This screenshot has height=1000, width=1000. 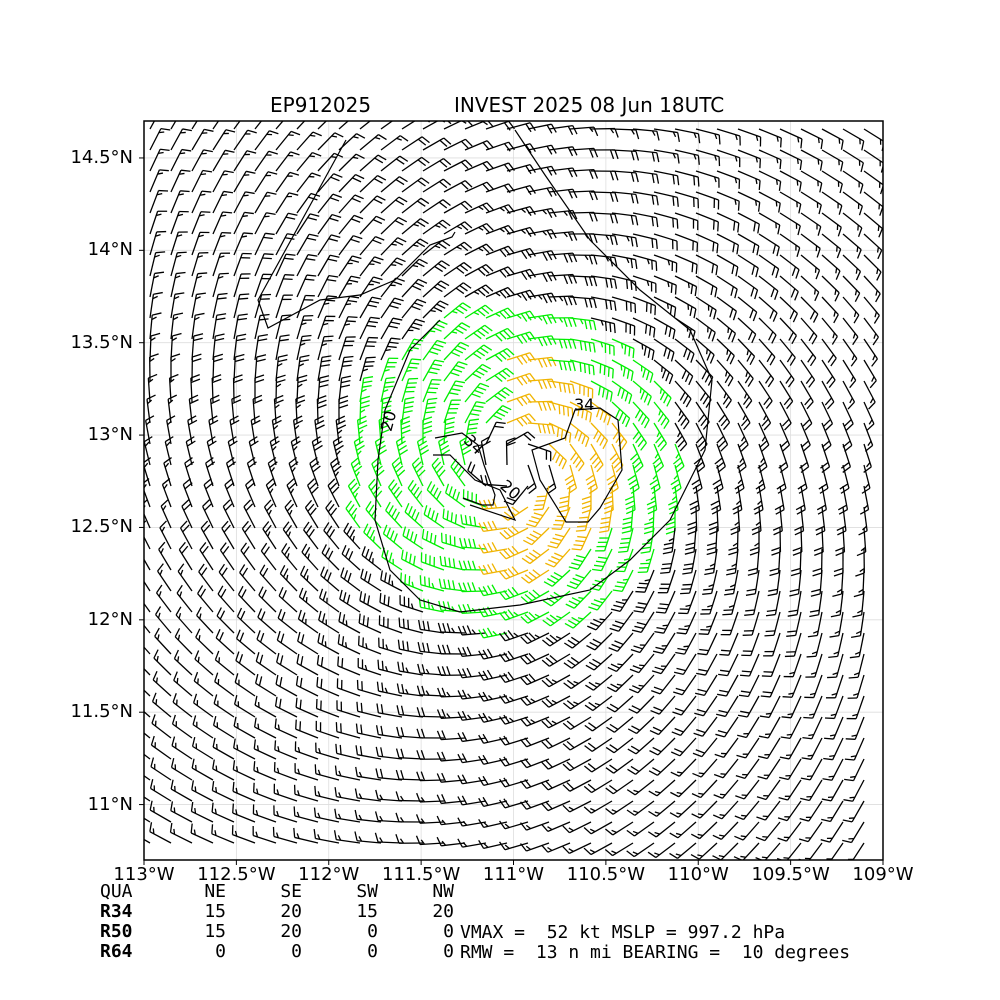 What do you see at coordinates (101, 157) in the screenshot?
I see `lat-label: 14.5°N` at bounding box center [101, 157].